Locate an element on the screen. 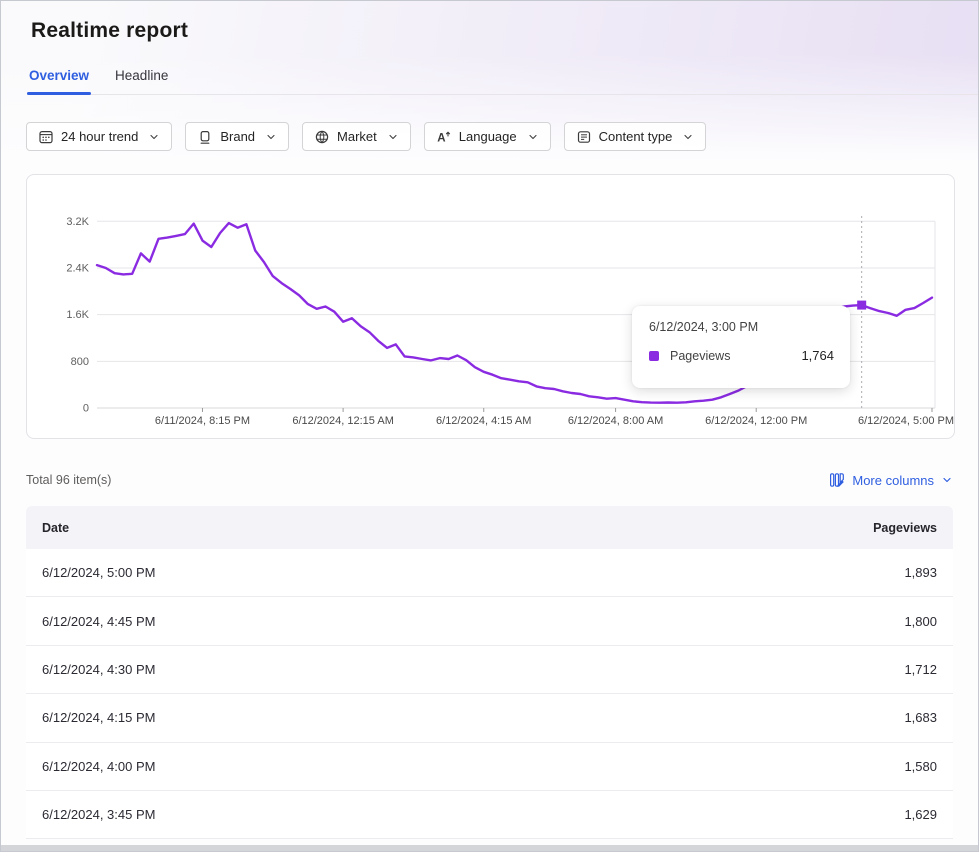 This screenshot has height=852, width=979. y-axis-tick-label: 0 is located at coordinates (86, 409).